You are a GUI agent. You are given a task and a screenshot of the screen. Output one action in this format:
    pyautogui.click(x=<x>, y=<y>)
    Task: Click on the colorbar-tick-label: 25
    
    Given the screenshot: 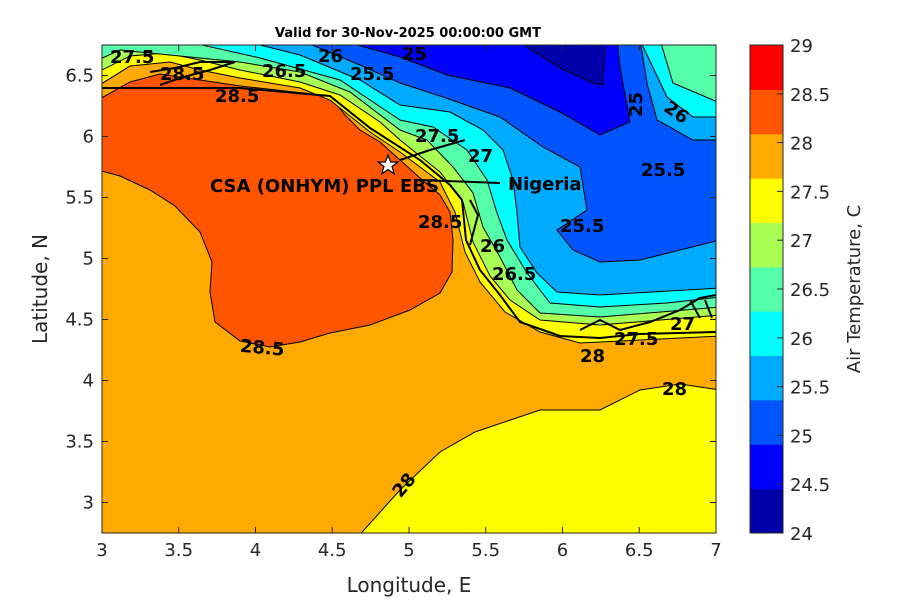 What is the action you would take?
    pyautogui.click(x=801, y=436)
    